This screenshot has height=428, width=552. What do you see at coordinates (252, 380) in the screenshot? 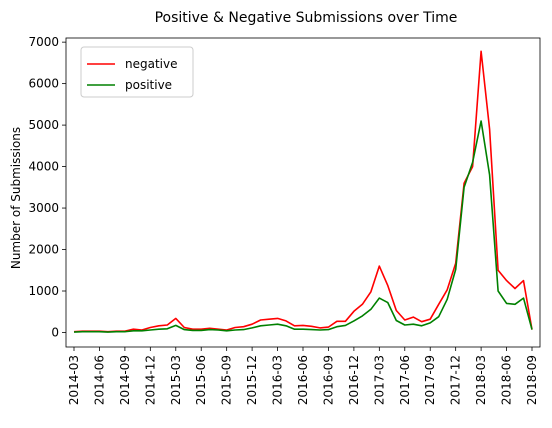
I see `x-tick-label: 2015-12` at bounding box center [252, 380].